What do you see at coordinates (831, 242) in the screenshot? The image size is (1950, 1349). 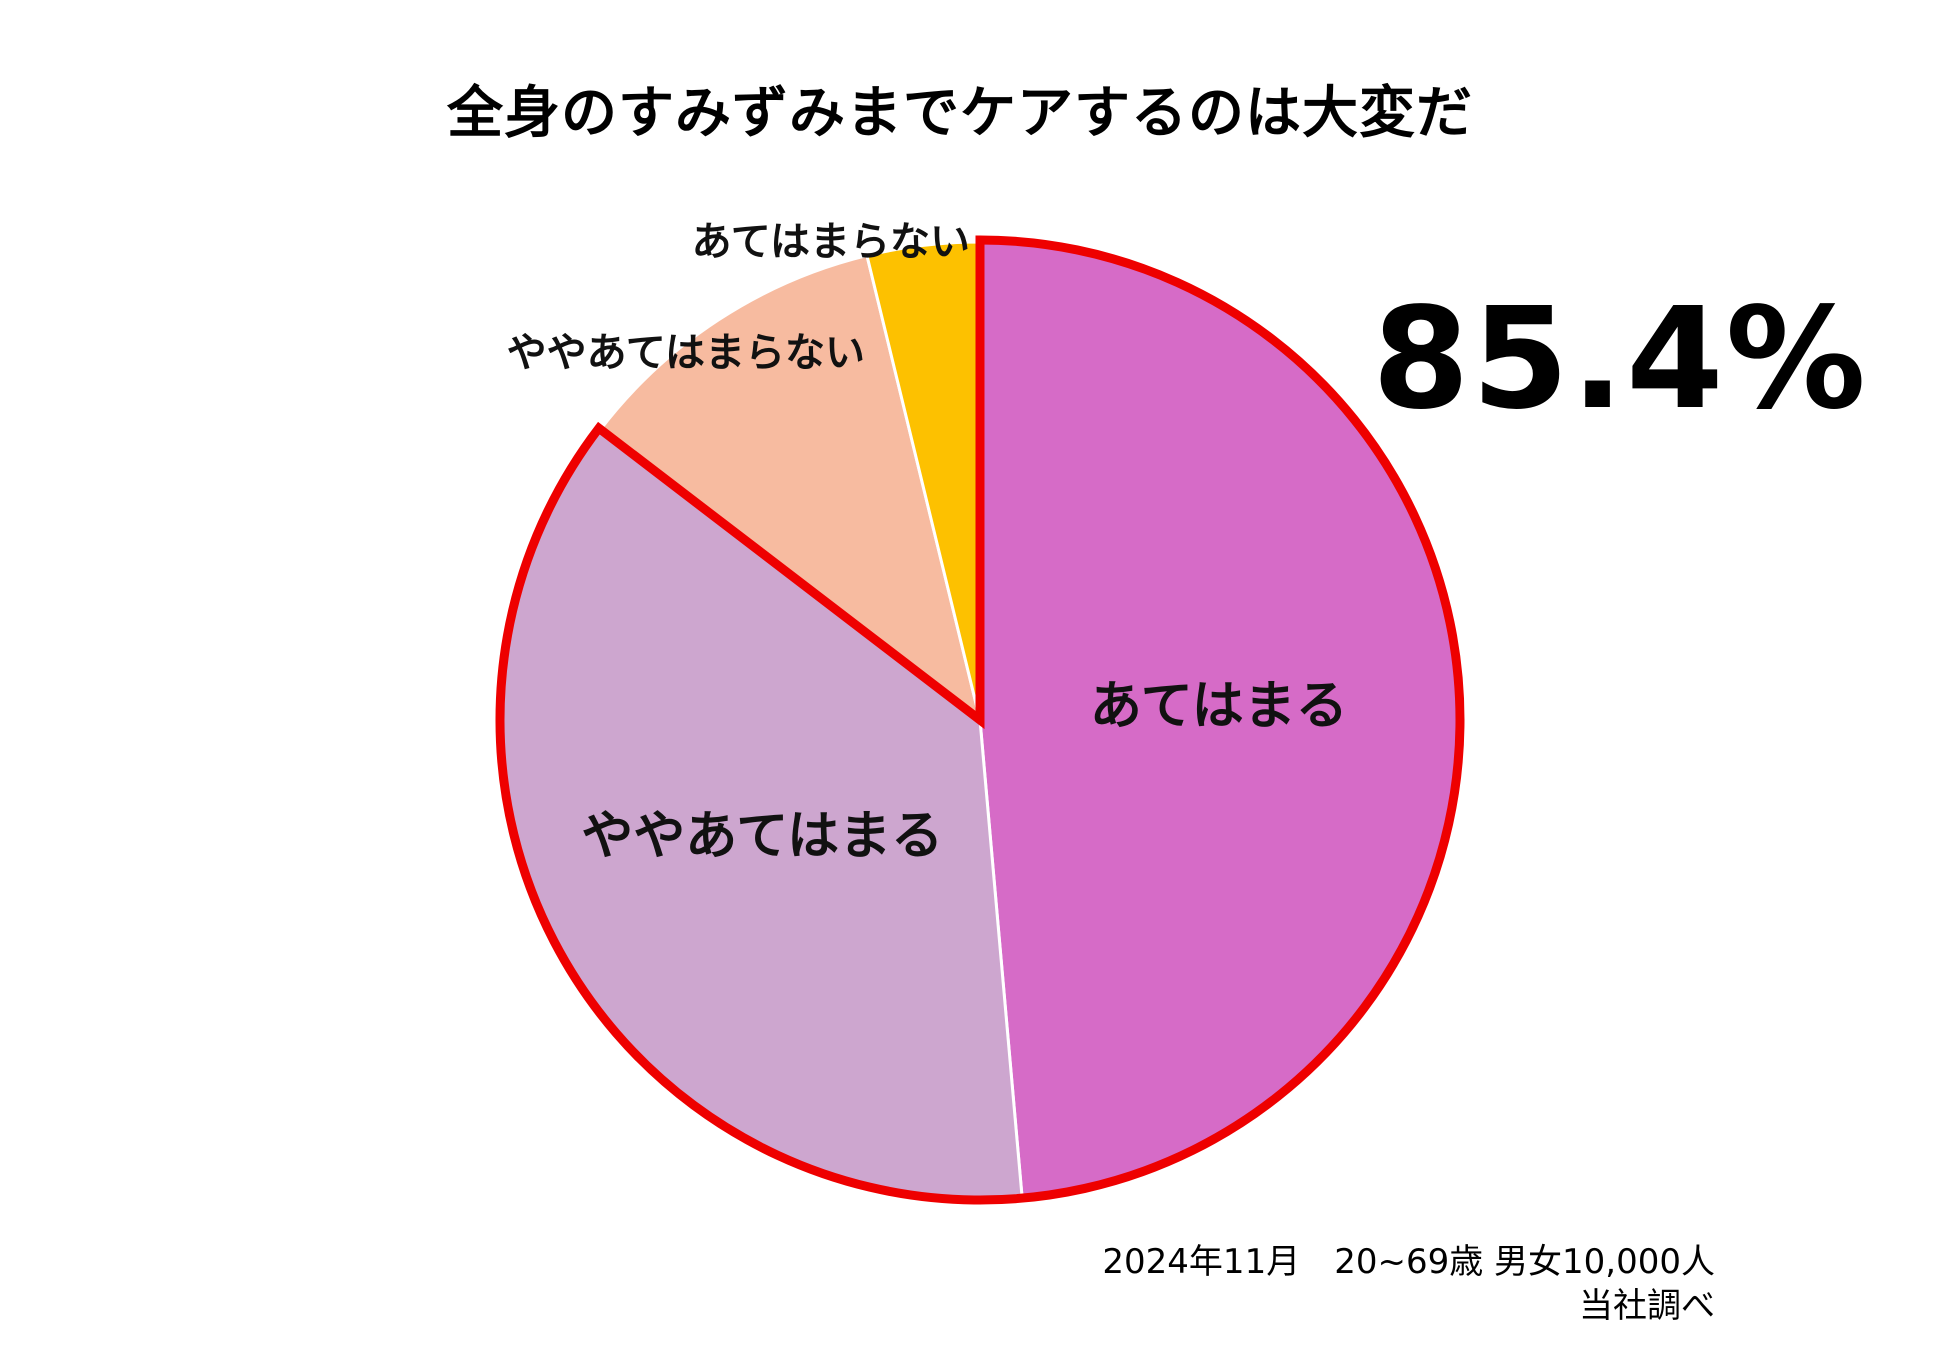 I see `slice-4-label: あてはまらない` at bounding box center [831, 242].